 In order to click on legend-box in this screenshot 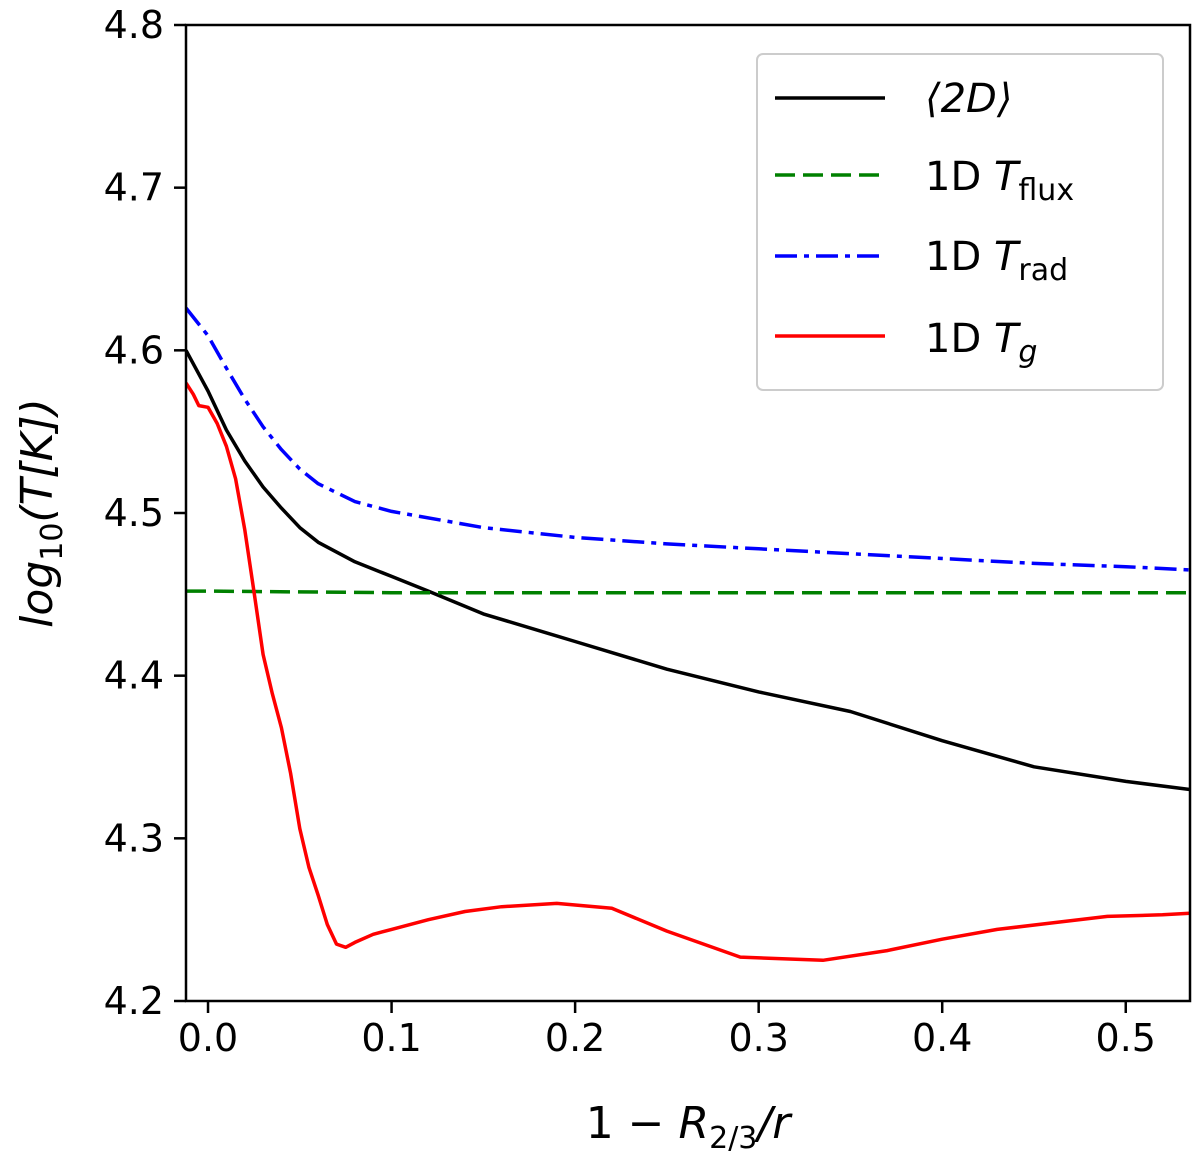, I will do `click(960, 222)`.